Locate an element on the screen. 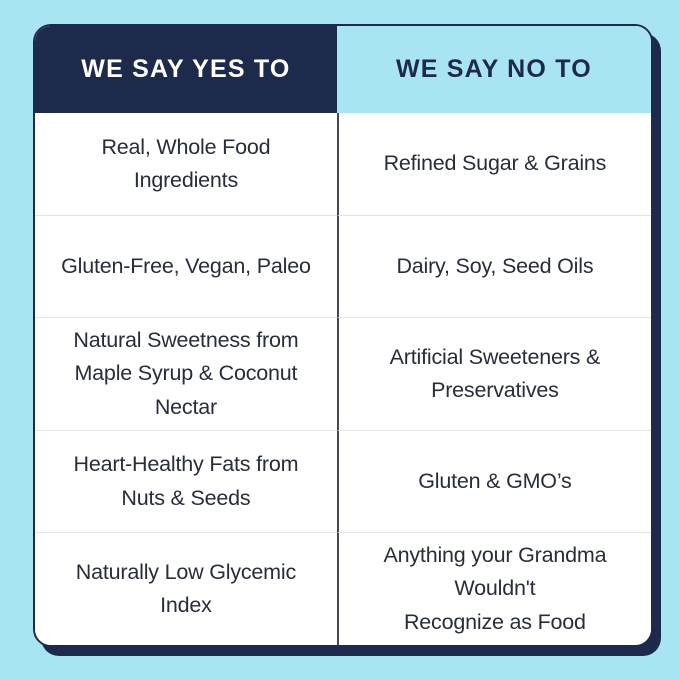 This screenshot has height=679, width=679. table-row-2-no-cell: Dairy, Soy, Seed Oils is located at coordinates (493, 266).